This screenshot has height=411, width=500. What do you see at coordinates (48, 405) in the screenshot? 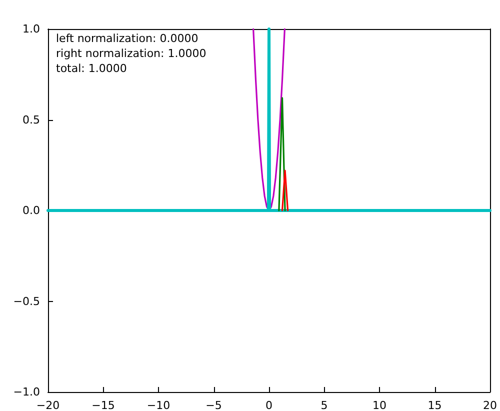
I see `x-tick-label: −20` at bounding box center [48, 405].